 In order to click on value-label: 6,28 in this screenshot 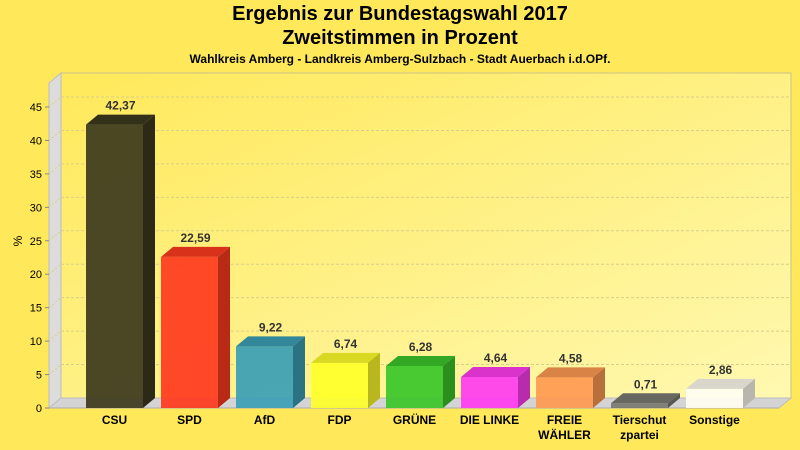, I will do `click(421, 347)`.